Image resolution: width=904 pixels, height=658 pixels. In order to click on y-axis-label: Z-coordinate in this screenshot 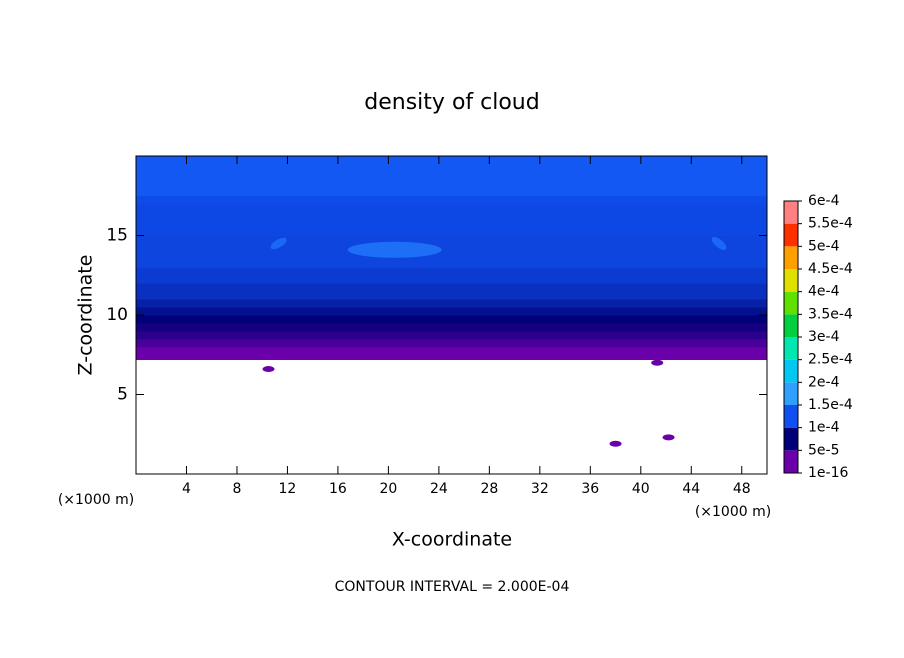, I will do `click(86, 315)`.